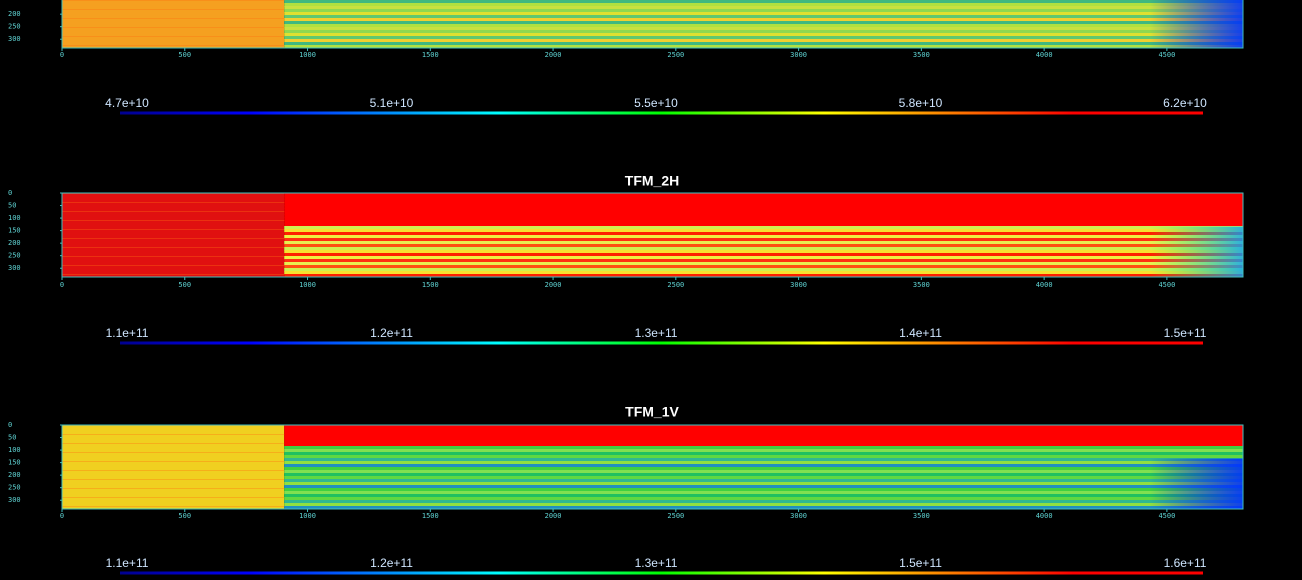 This screenshot has height=580, width=1302. What do you see at coordinates (656, 103) in the screenshot?
I see `colorbar-label: 5.5e+10` at bounding box center [656, 103].